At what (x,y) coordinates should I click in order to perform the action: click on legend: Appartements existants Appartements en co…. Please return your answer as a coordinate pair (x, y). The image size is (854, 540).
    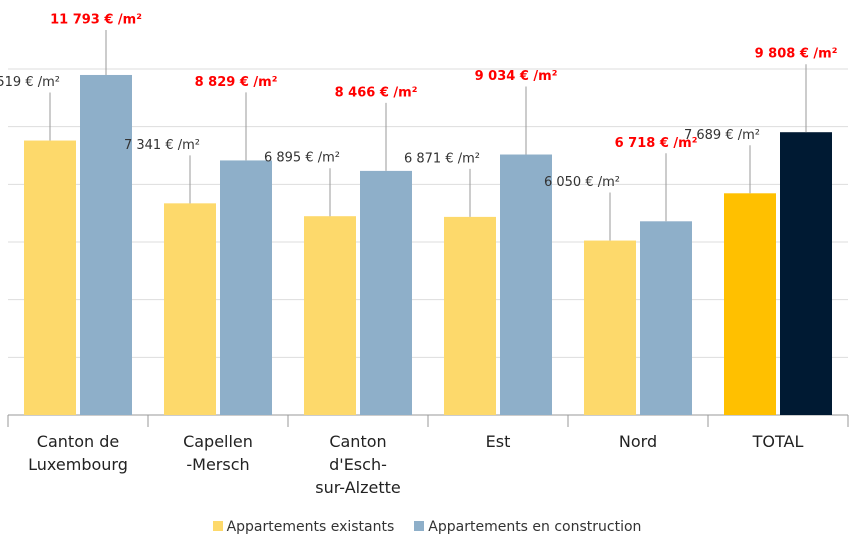
    Looking at the image, I should click on (427, 527).